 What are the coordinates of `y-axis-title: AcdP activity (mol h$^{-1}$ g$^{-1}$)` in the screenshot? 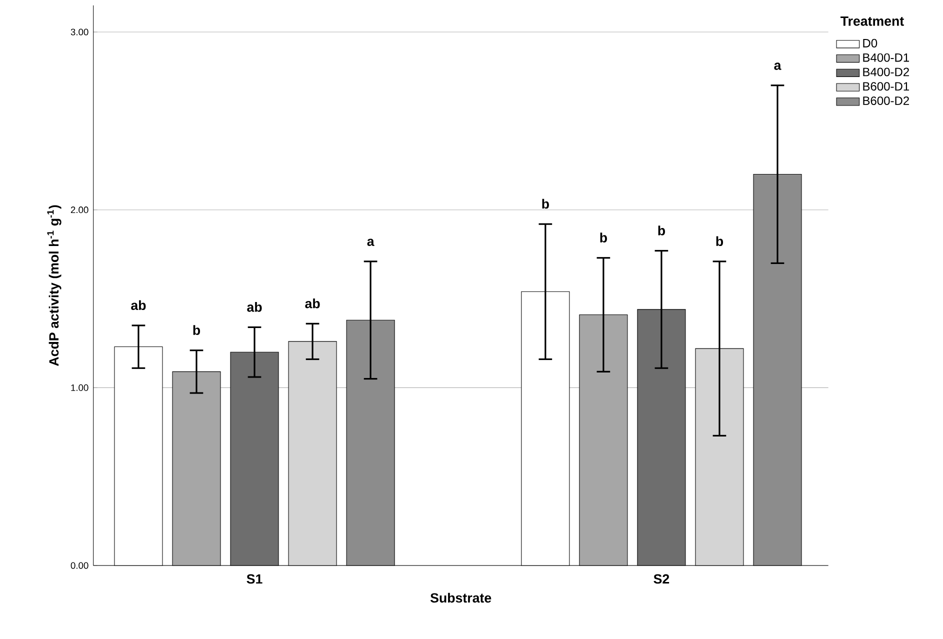 It's located at (54, 285).